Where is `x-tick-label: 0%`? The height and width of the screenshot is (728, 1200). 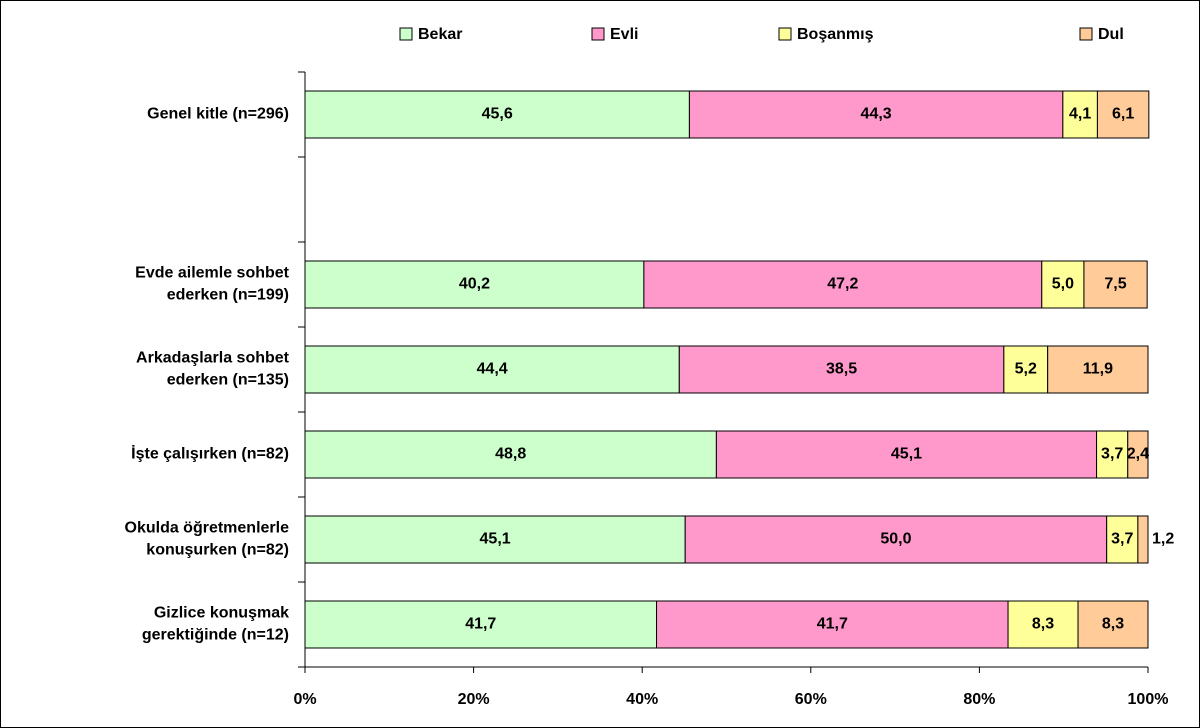
x-tick-label: 0% is located at coordinates (304, 699).